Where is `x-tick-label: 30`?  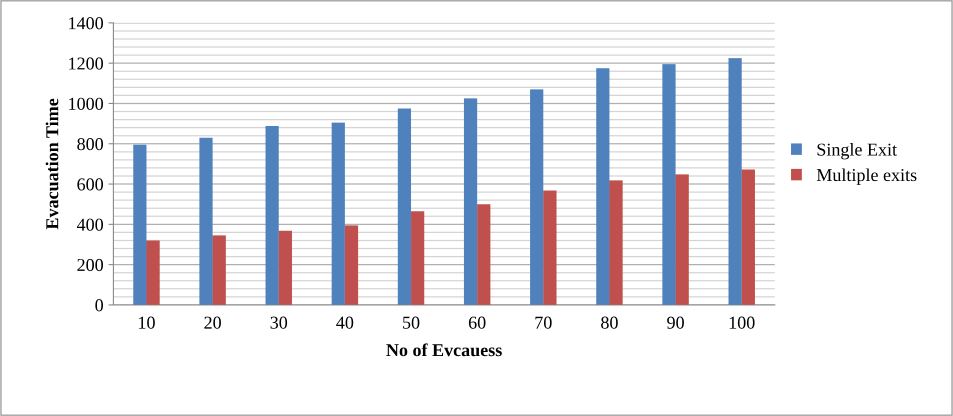
x-tick-label: 30 is located at coordinates (279, 322).